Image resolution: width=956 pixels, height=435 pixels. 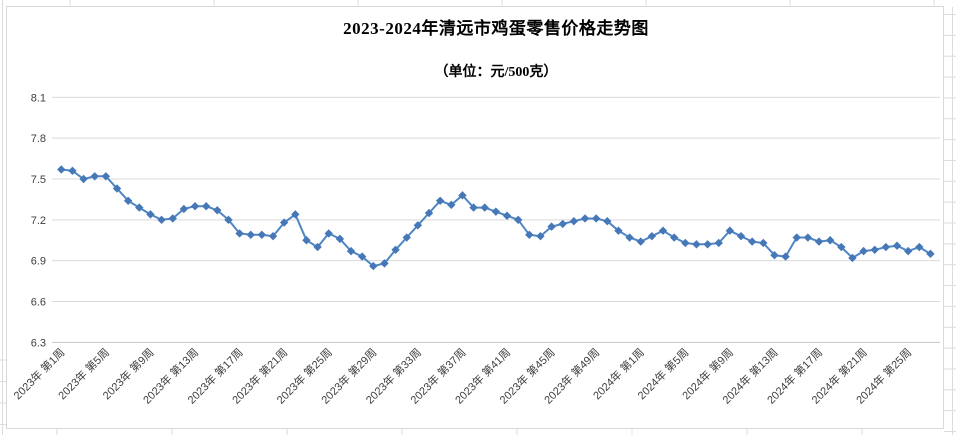 I want to click on y-axis-tick-label: 6.9, so click(x=38, y=262).